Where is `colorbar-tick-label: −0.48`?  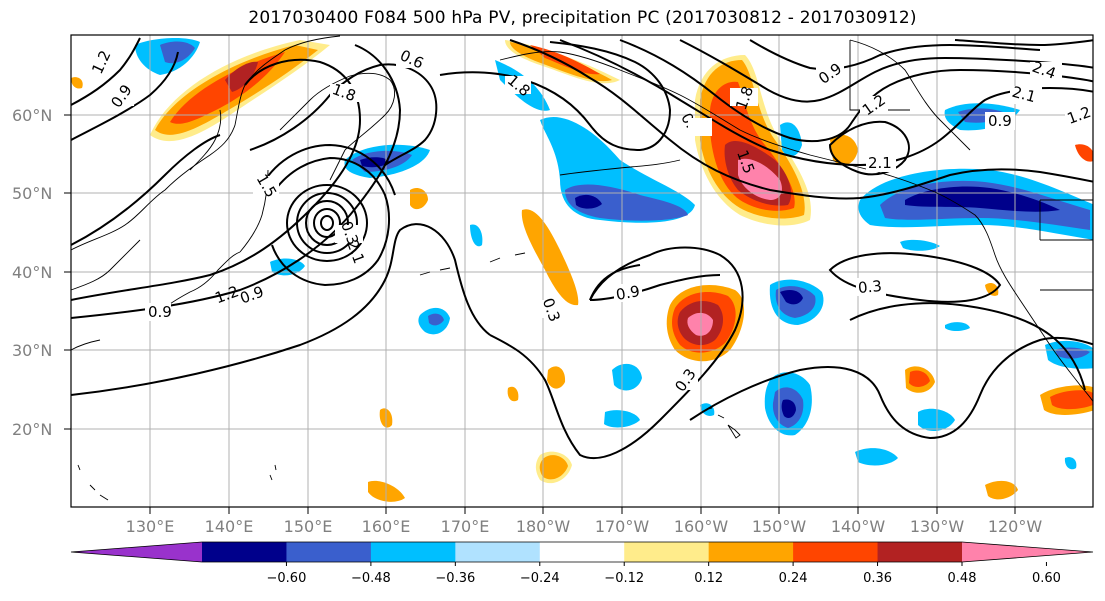 colorbar-tick-label: −0.48 is located at coordinates (371, 578).